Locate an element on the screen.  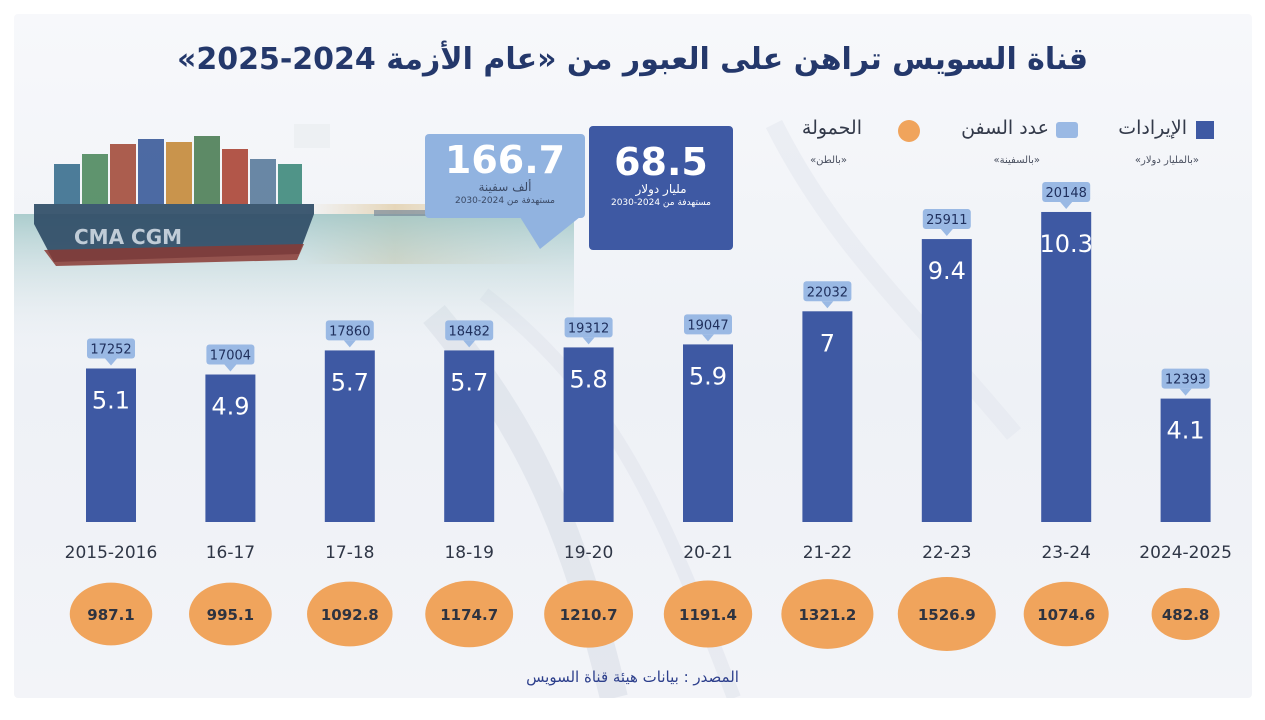
revenue-value-label: 5.8 is located at coordinates (589, 379).